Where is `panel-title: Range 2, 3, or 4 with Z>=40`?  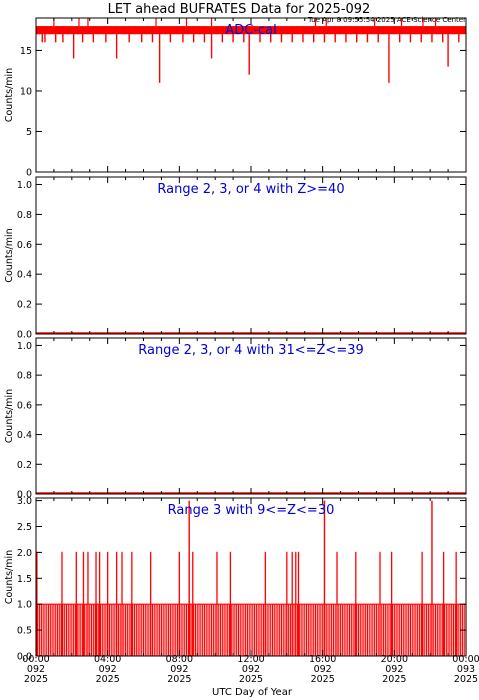
panel-title: Range 2, 3, or 4 with Z>=40 is located at coordinates (250, 189).